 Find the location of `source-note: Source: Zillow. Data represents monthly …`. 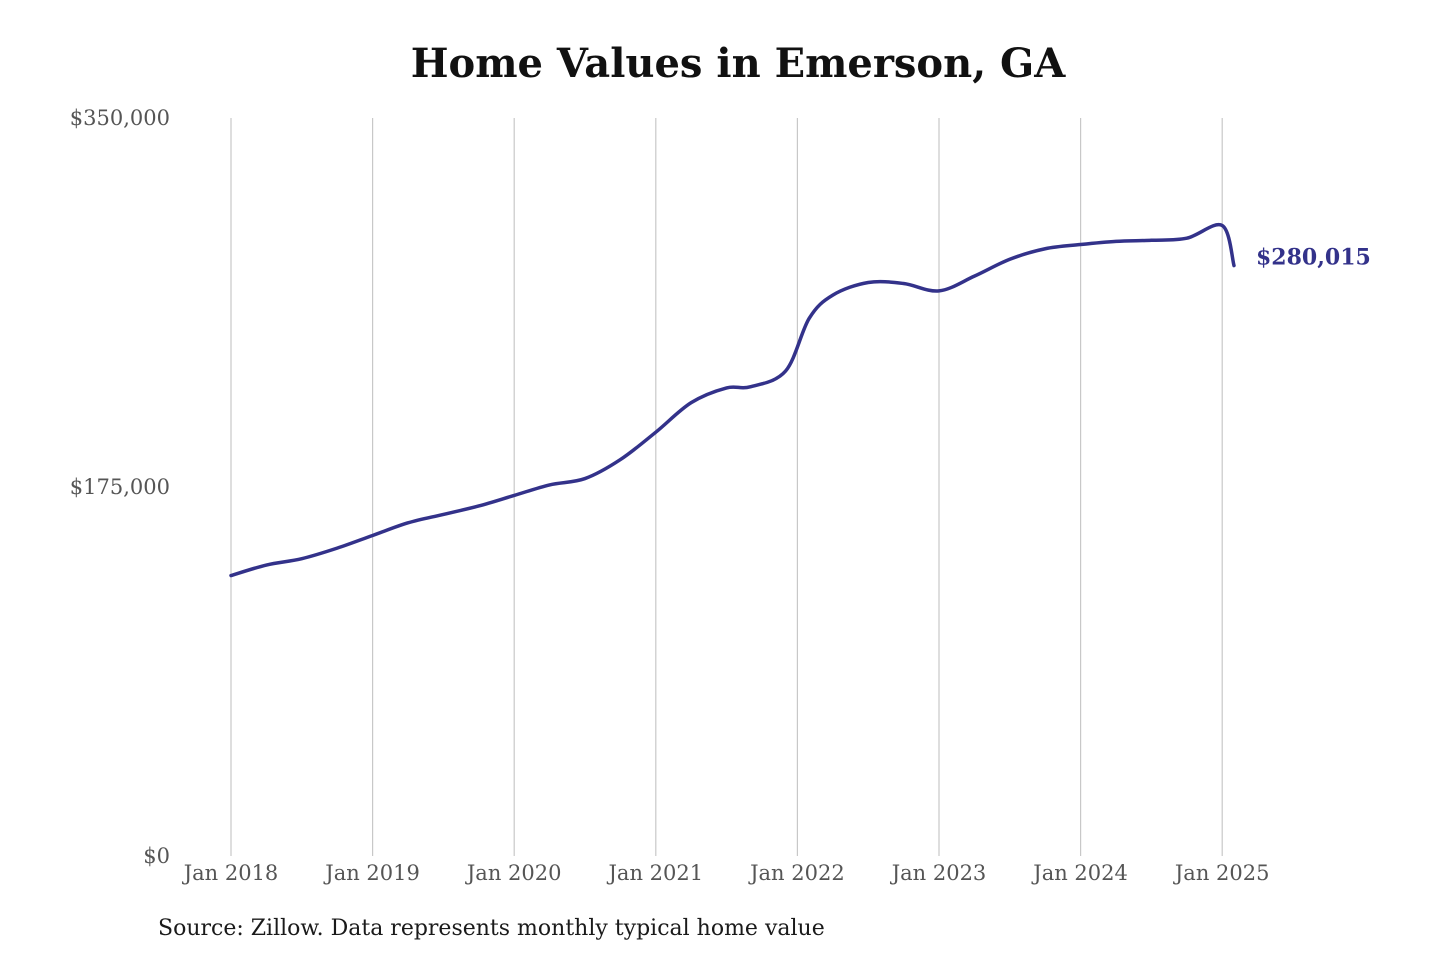

source-note: Source: Zillow. Data represents monthly … is located at coordinates (491, 928).